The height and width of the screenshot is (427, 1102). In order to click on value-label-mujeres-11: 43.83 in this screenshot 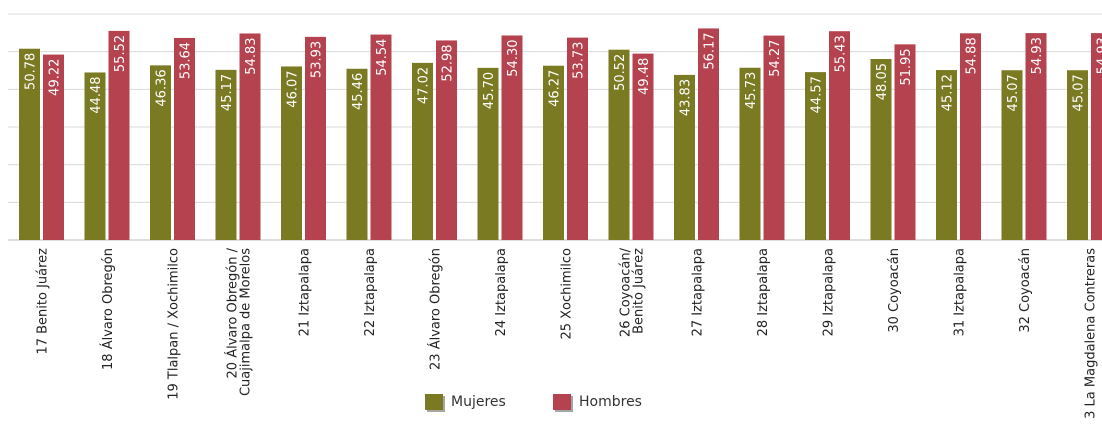, I will do `click(686, 97)`.